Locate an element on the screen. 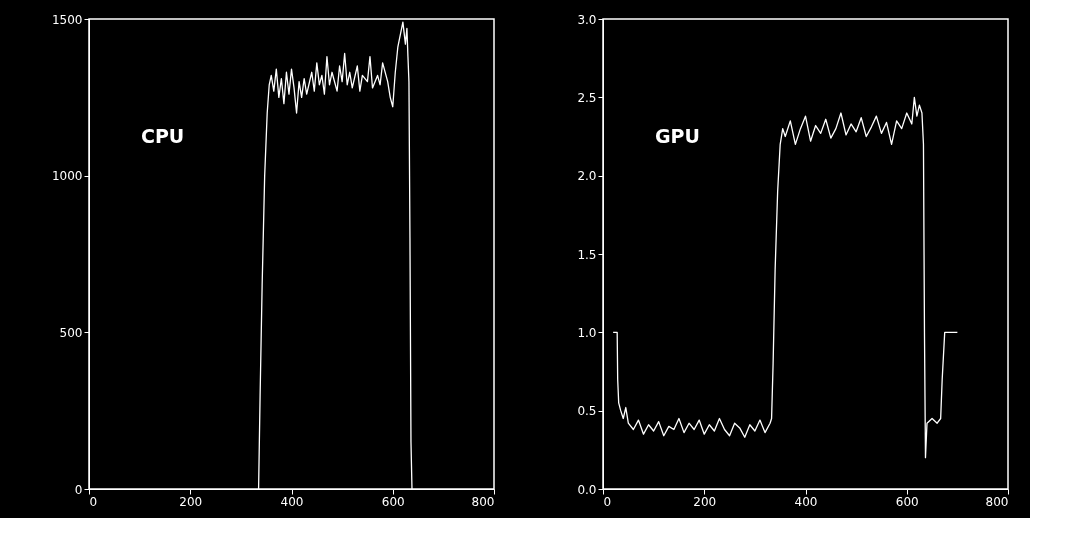  y-tick-label: 500 is located at coordinates (71, 332).